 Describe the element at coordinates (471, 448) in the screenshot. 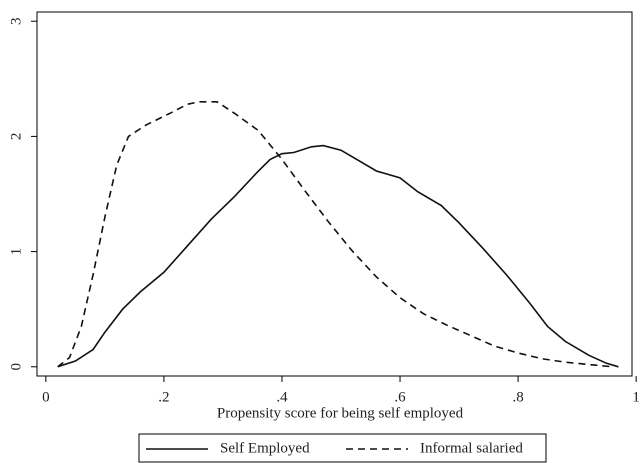

I see `legend-label: Informal salaried` at that location.